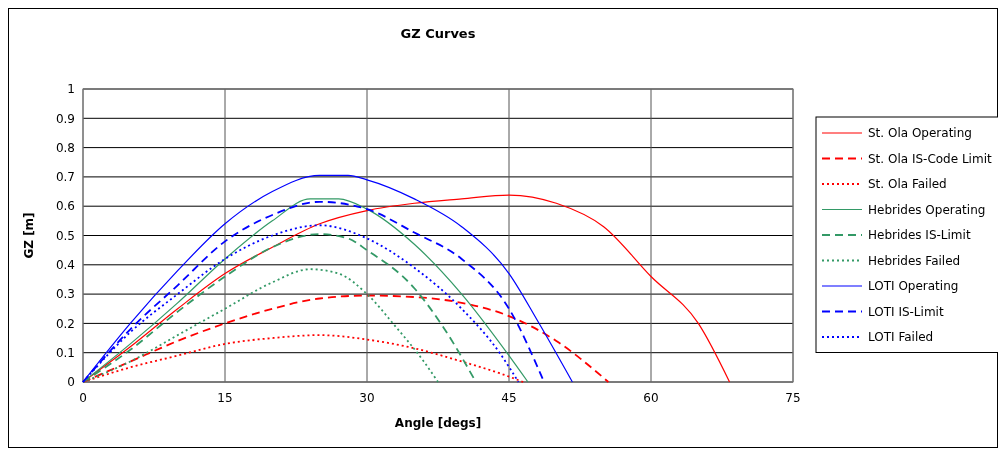 Image resolution: width=1007 pixels, height=458 pixels. Describe the element at coordinates (919, 235) in the screenshot. I see `legend-label: Hebrides IS-Limit` at that location.